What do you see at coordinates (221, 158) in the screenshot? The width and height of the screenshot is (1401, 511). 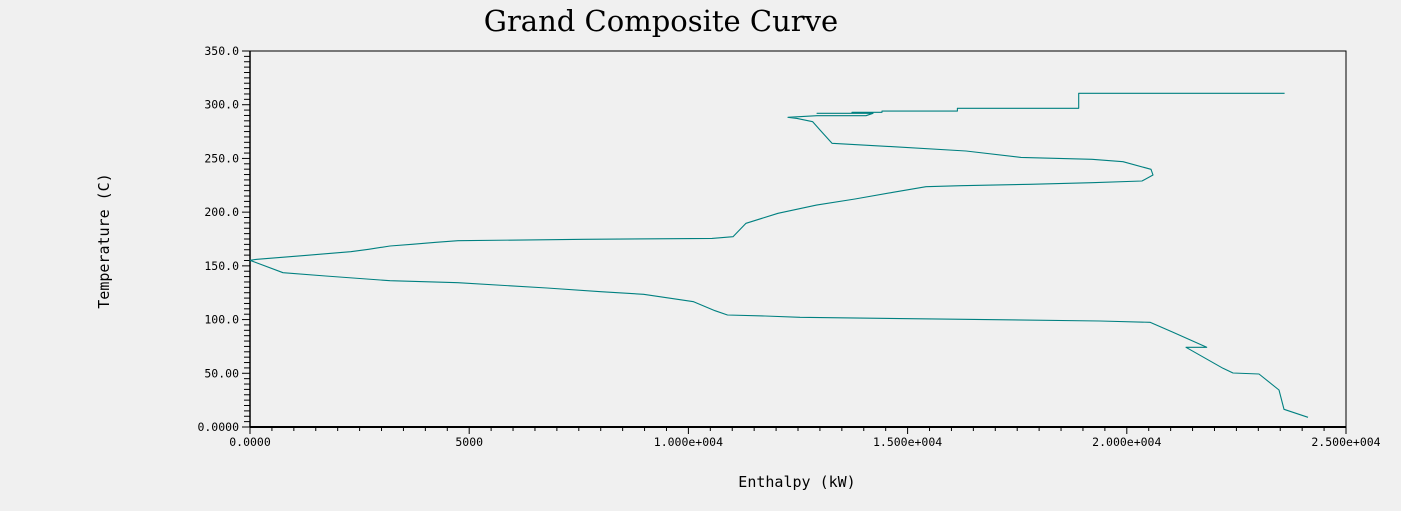 I see `y-tick-label: 250.0` at bounding box center [221, 158].